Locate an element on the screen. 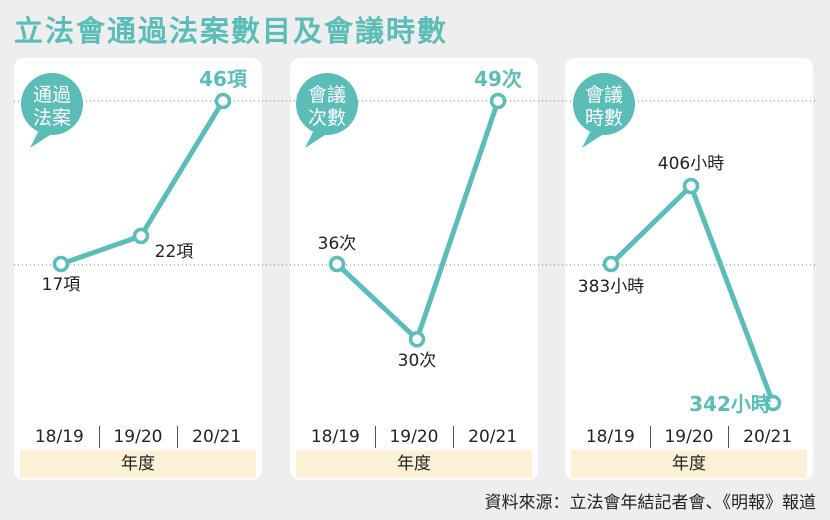  data-label: 17項 is located at coordinates (61, 285).